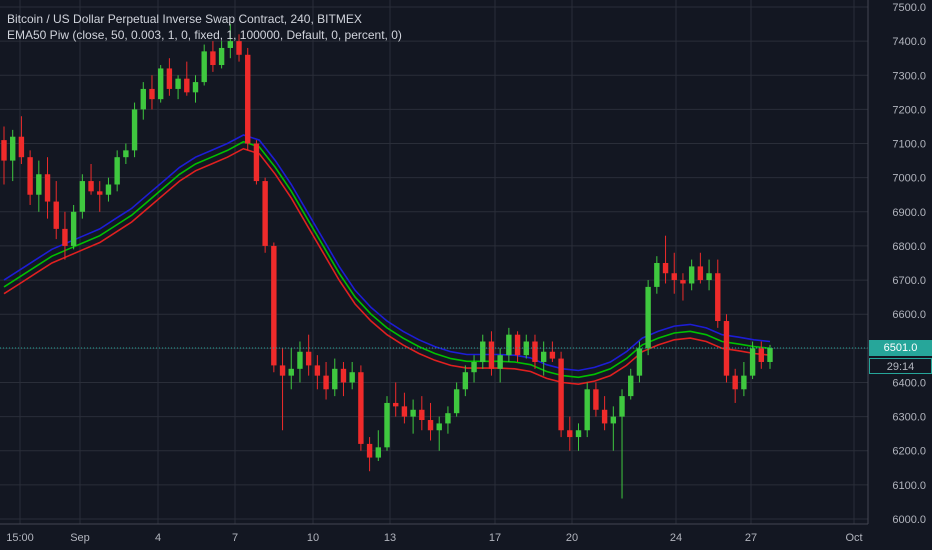 The image size is (932, 550). What do you see at coordinates (909, 76) in the screenshot?
I see `price-tick-label: 7300.0` at bounding box center [909, 76].